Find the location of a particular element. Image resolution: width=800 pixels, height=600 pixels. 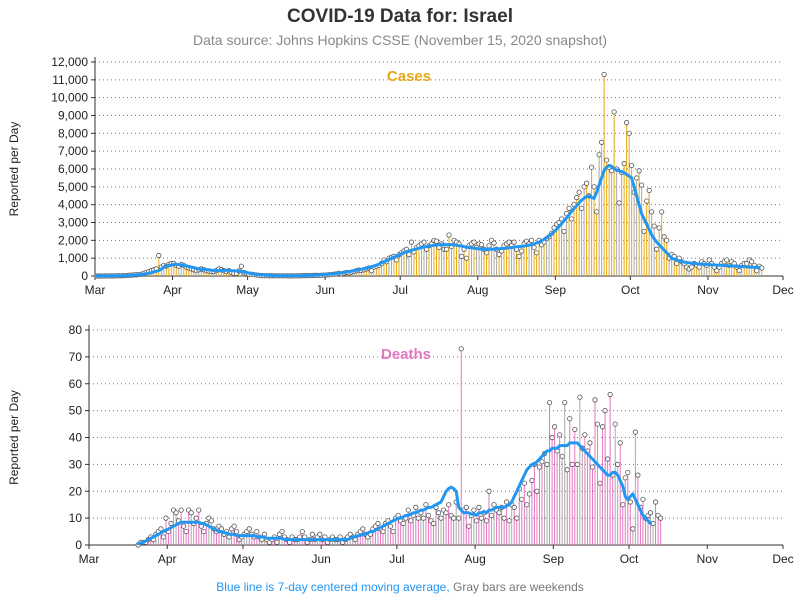

cases-x-tick-label: Dec is located at coordinates (782, 290).